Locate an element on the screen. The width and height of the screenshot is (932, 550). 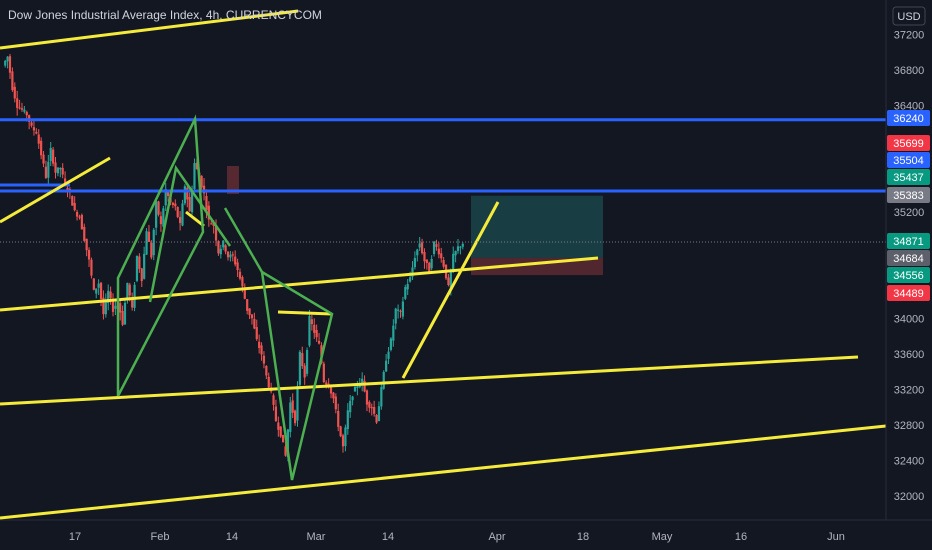
pattern-lines-jan is located at coordinates (160, 255).